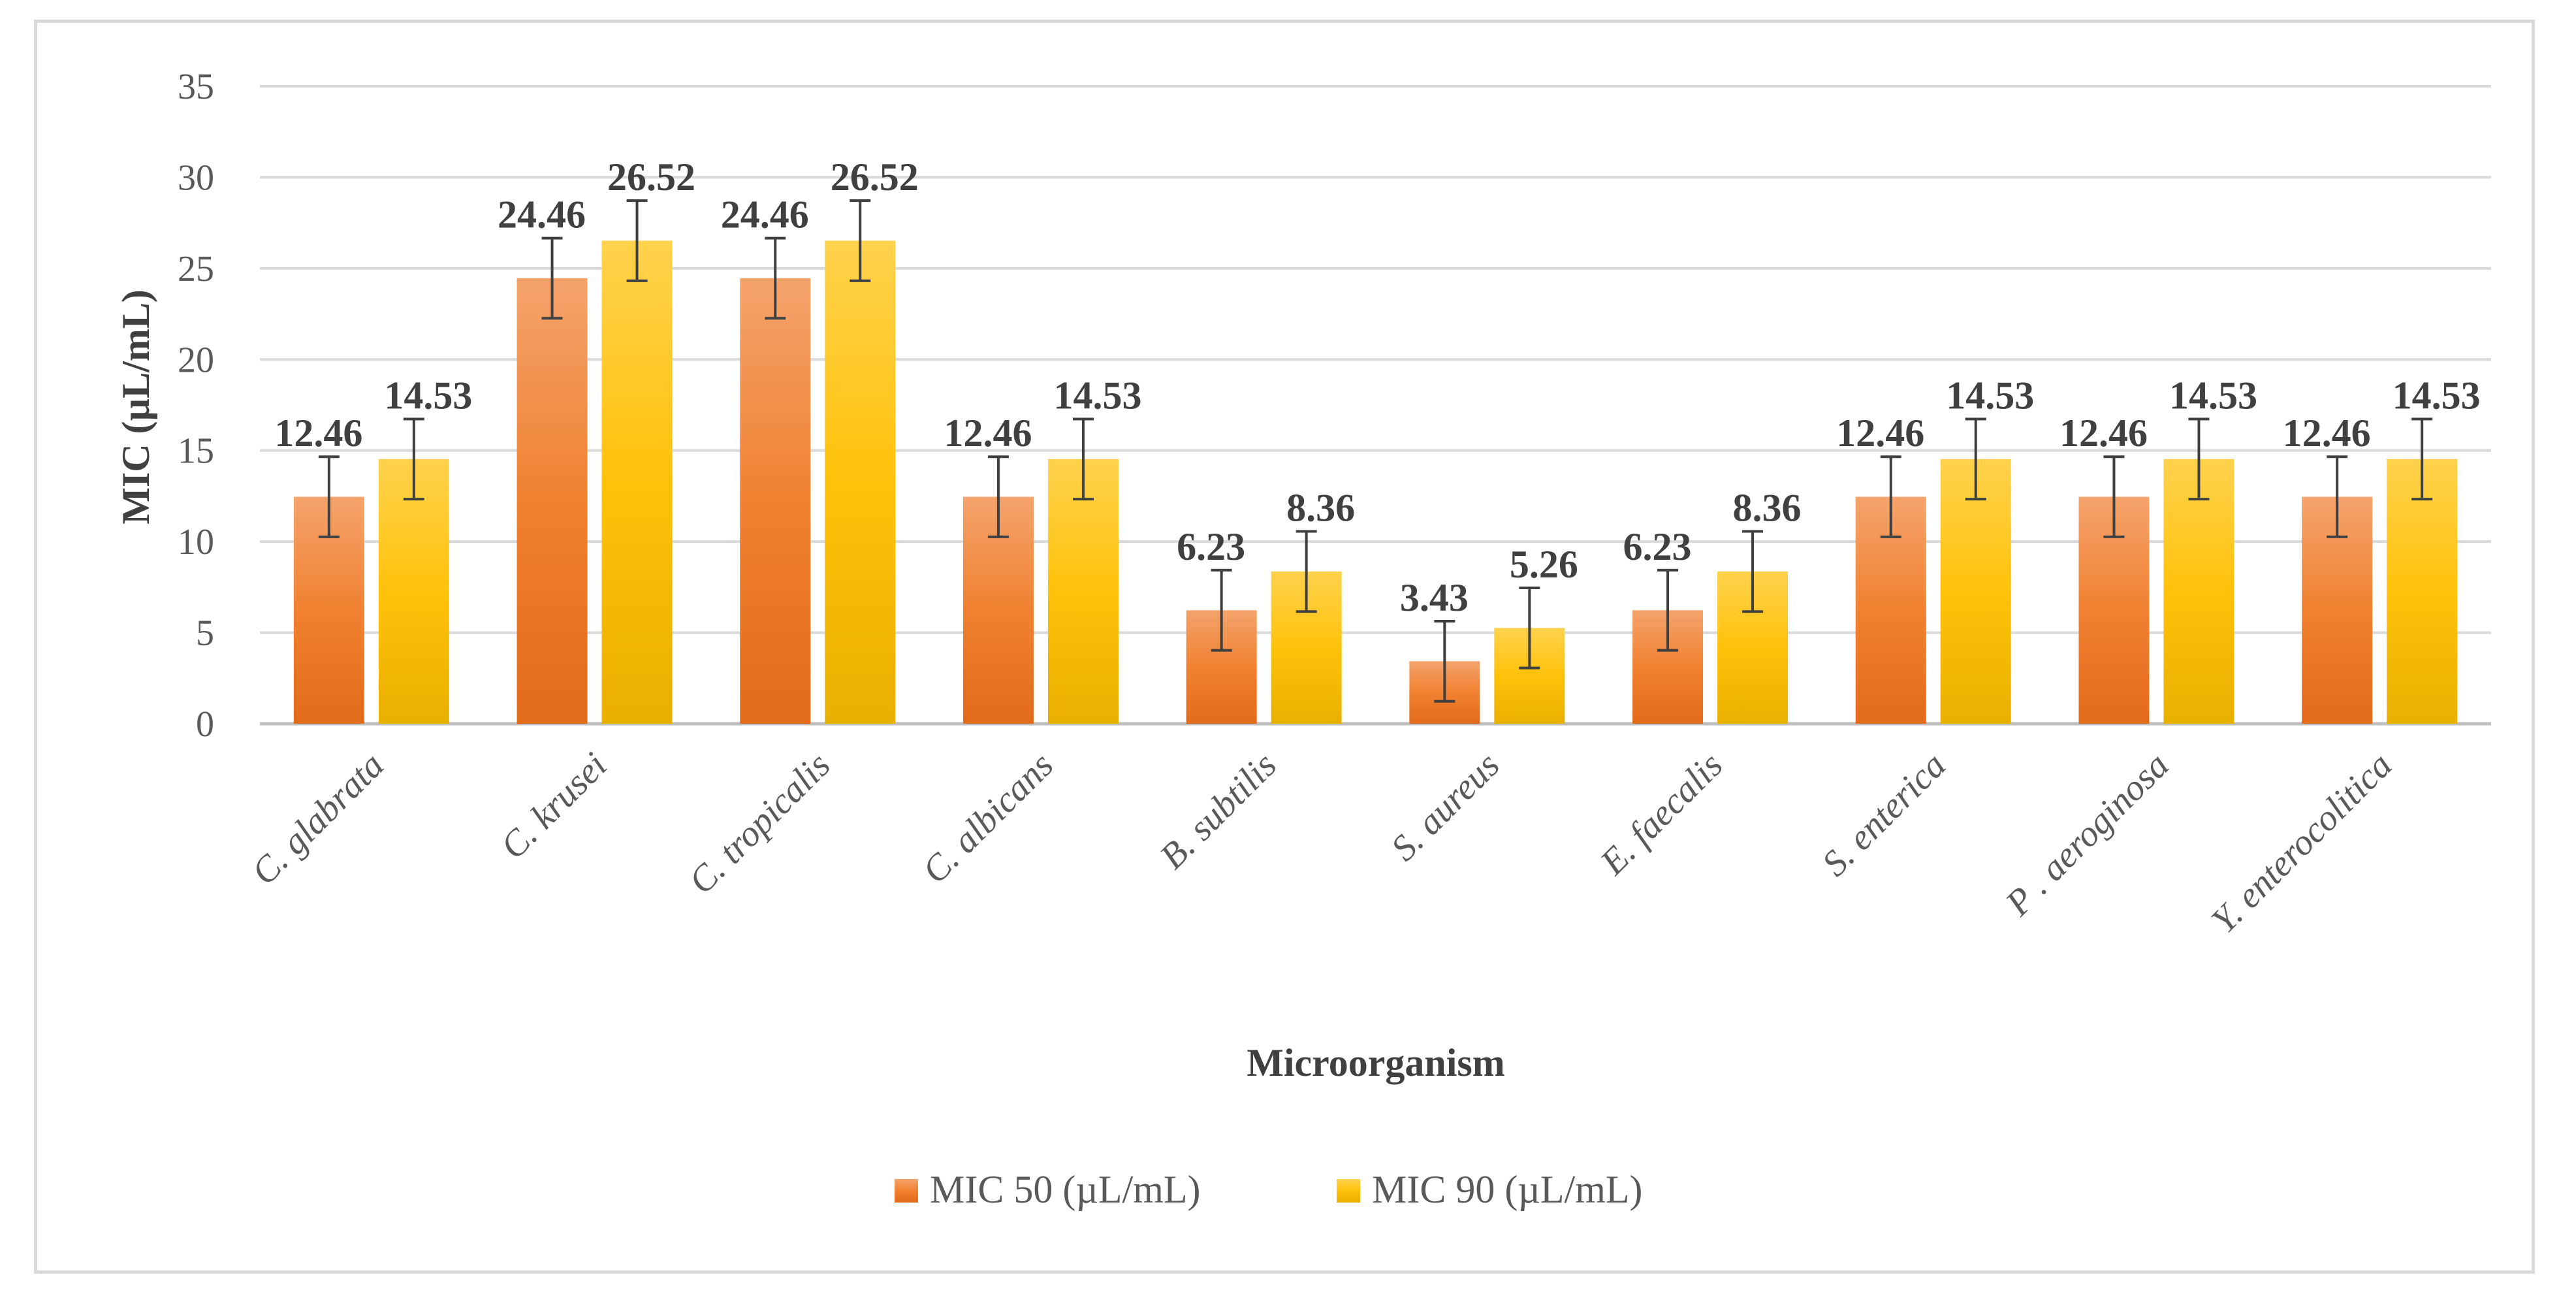 The width and height of the screenshot is (2576, 1309). What do you see at coordinates (1662, 814) in the screenshot?
I see `x-tick-label: E. faecalis` at bounding box center [1662, 814].